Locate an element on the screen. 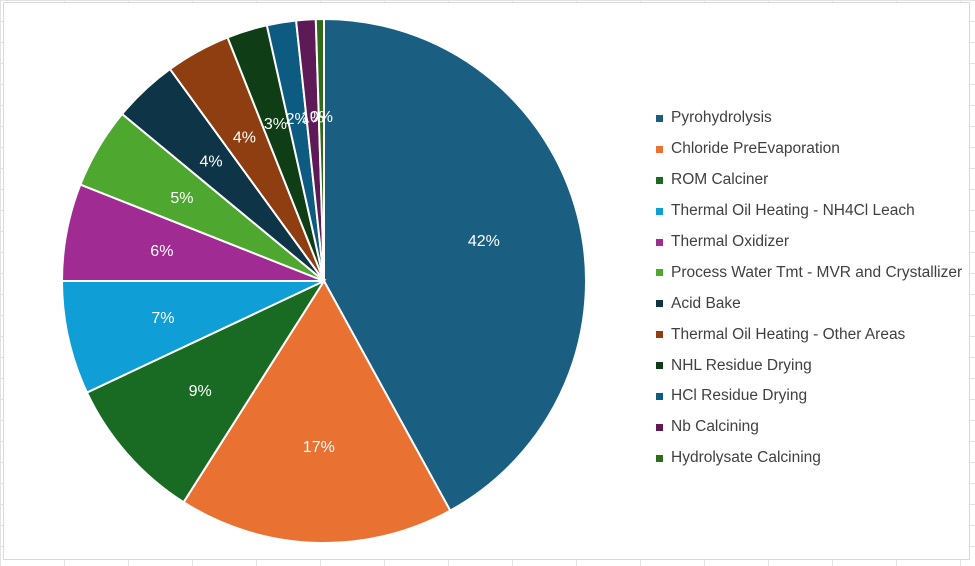 The width and height of the screenshot is (975, 566). legend-item-1: Chloride PreEvaporation is located at coordinates (809, 149).